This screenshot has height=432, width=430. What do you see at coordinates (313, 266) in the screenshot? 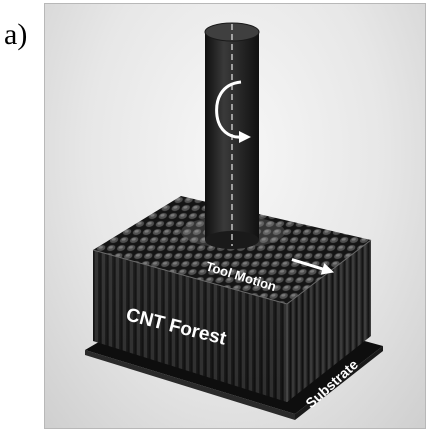
I see `right-arrow-icon` at bounding box center [313, 266].